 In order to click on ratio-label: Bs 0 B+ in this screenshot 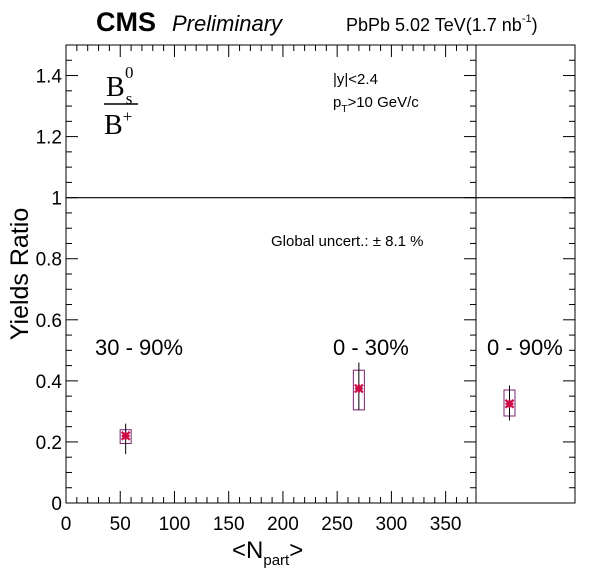, I will do `click(121, 102)`.